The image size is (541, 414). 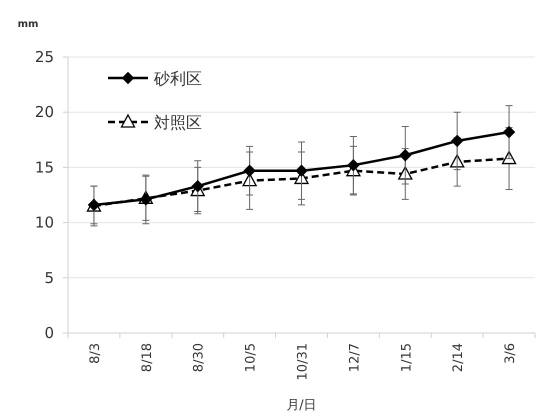 What do you see at coordinates (301, 405) in the screenshot?
I see `x-axis-title: 月/日` at bounding box center [301, 405].